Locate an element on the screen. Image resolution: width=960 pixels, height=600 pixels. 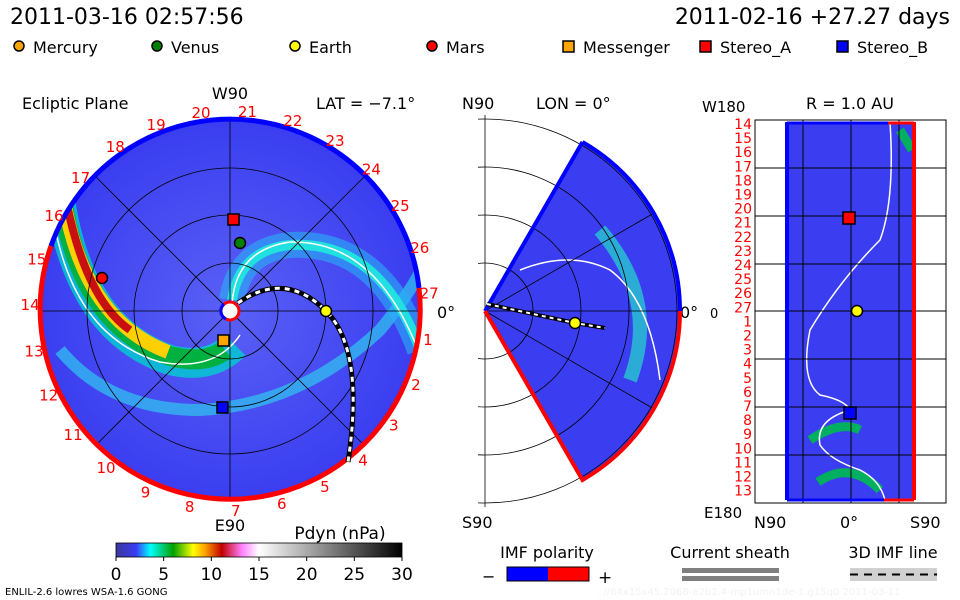
radial-rotation-label: 19 is located at coordinates (743, 196).